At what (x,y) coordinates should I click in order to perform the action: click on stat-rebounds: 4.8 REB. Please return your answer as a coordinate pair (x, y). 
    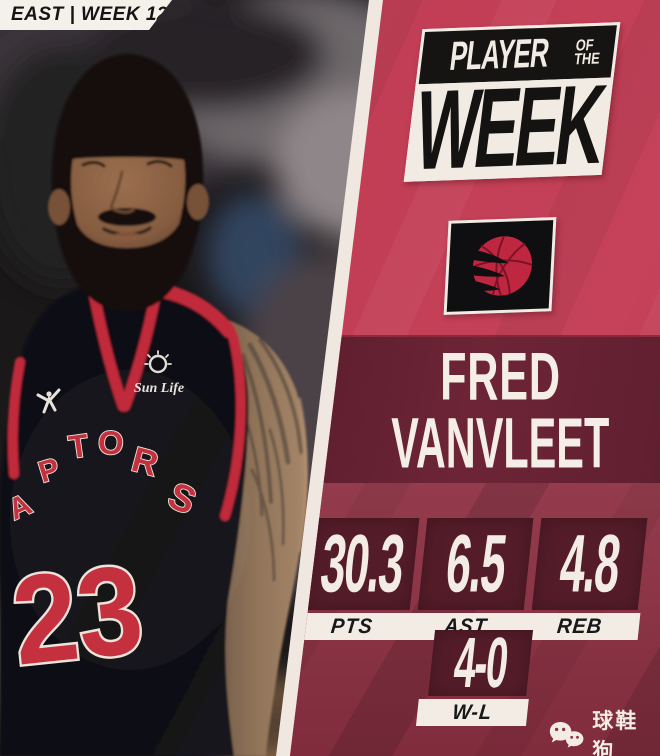
    Looking at the image, I should click on (583, 579).